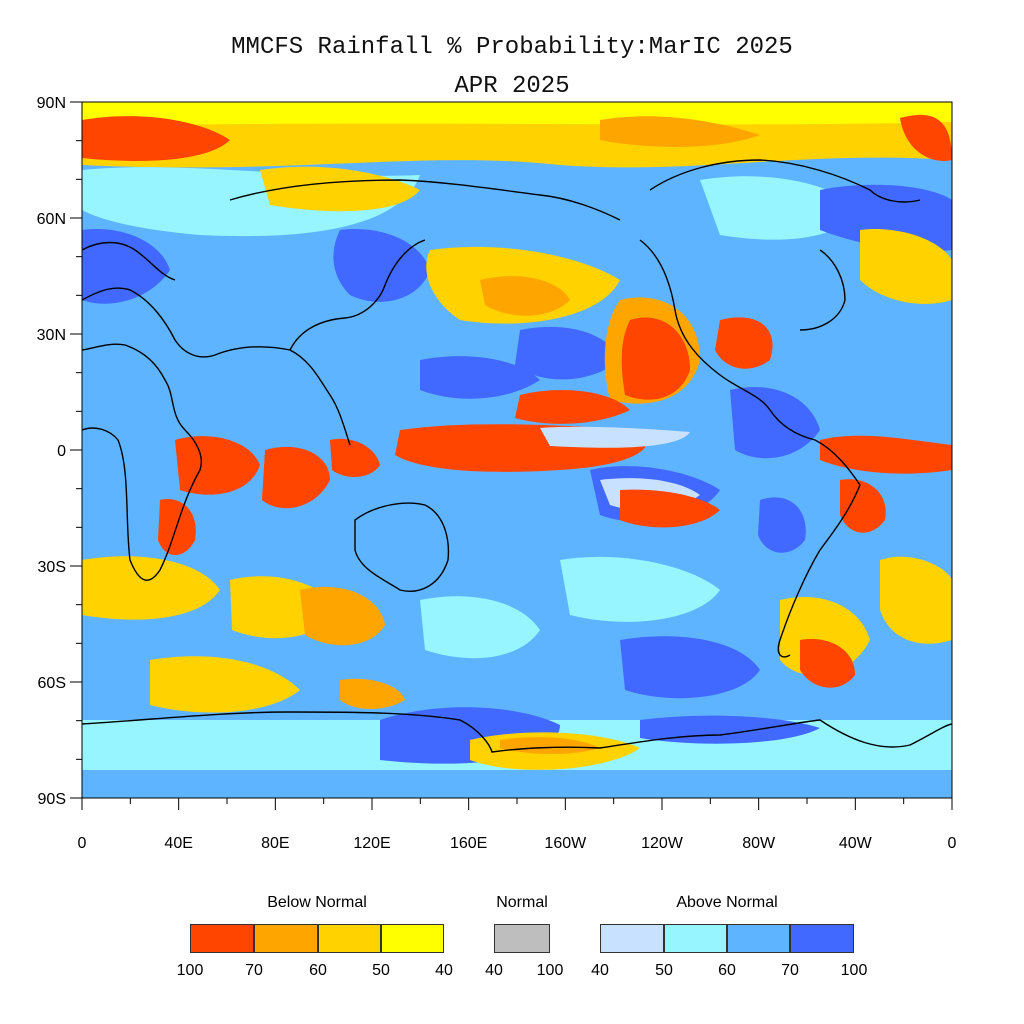 The width and height of the screenshot is (1024, 1024). What do you see at coordinates (444, 970) in the screenshot?
I see `legend-below-label: 40` at bounding box center [444, 970].